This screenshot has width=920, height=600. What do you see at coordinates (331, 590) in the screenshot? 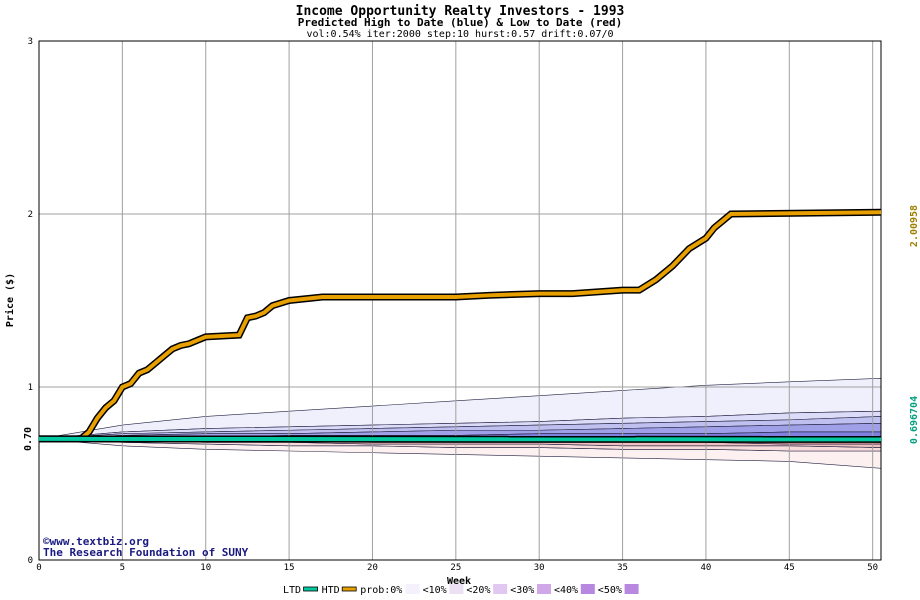
I see `legend-label: HTD` at bounding box center [331, 590].